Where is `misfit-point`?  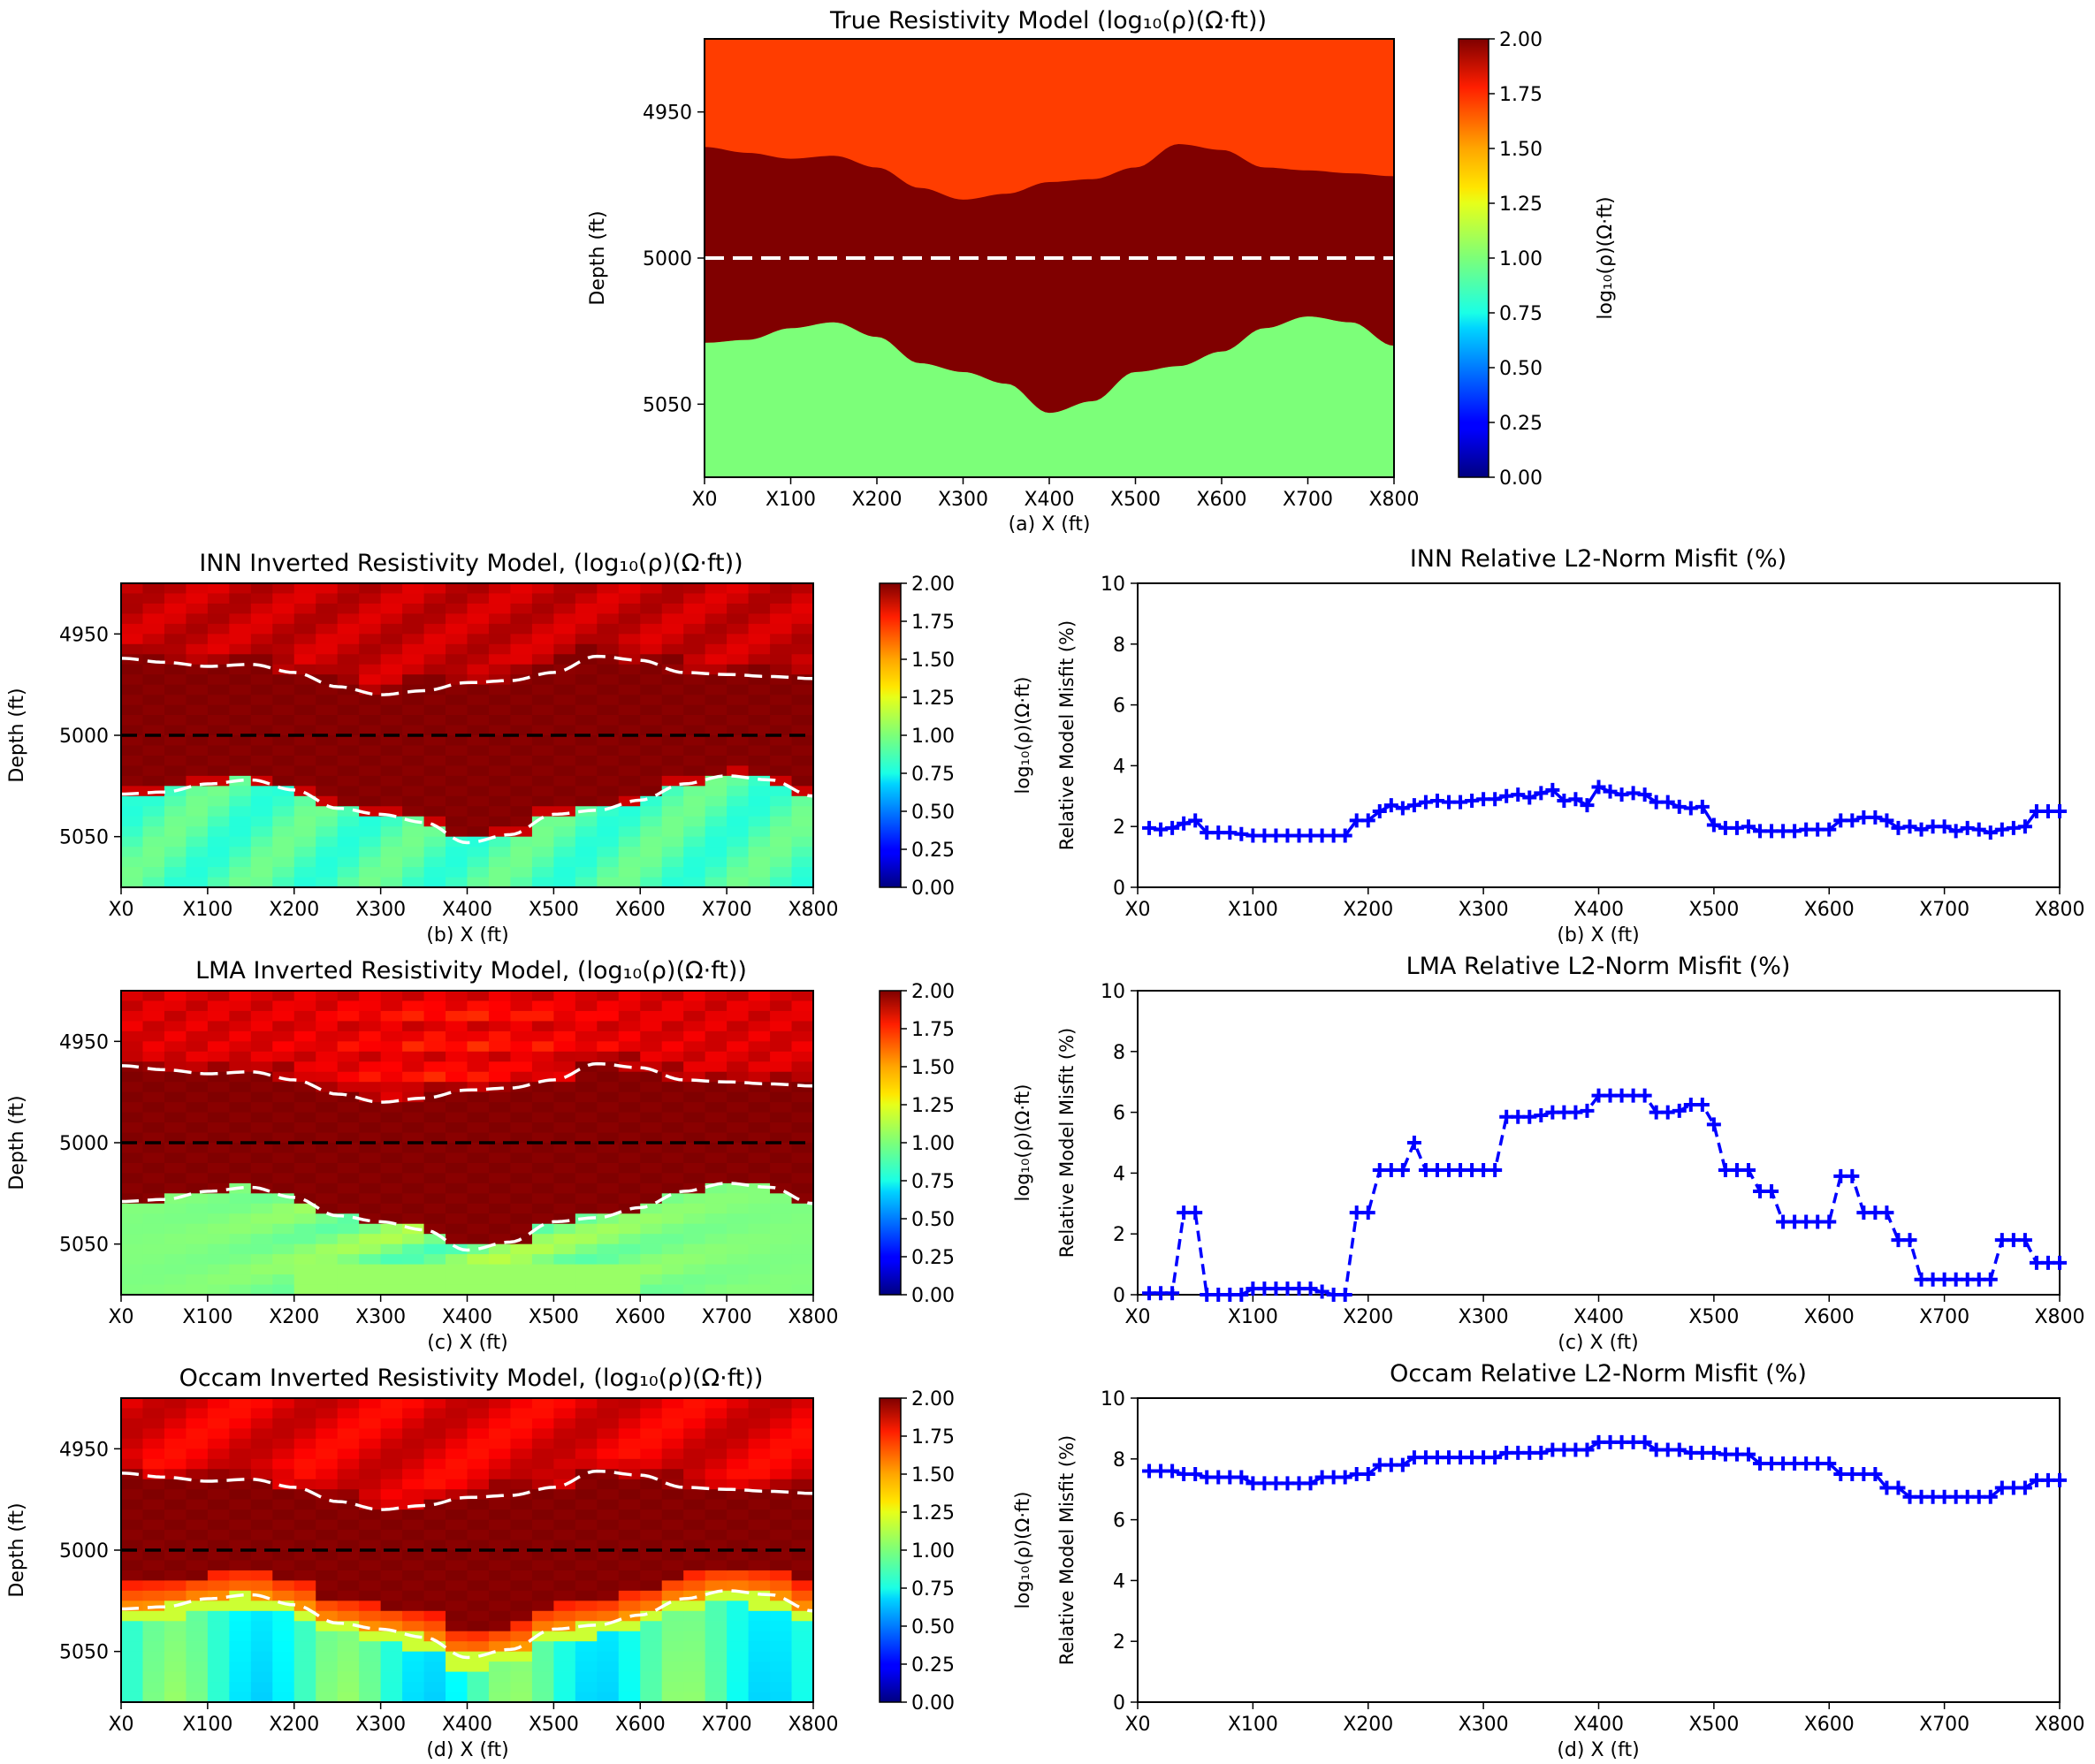
misfit-point is located at coordinates (1875, 1474).